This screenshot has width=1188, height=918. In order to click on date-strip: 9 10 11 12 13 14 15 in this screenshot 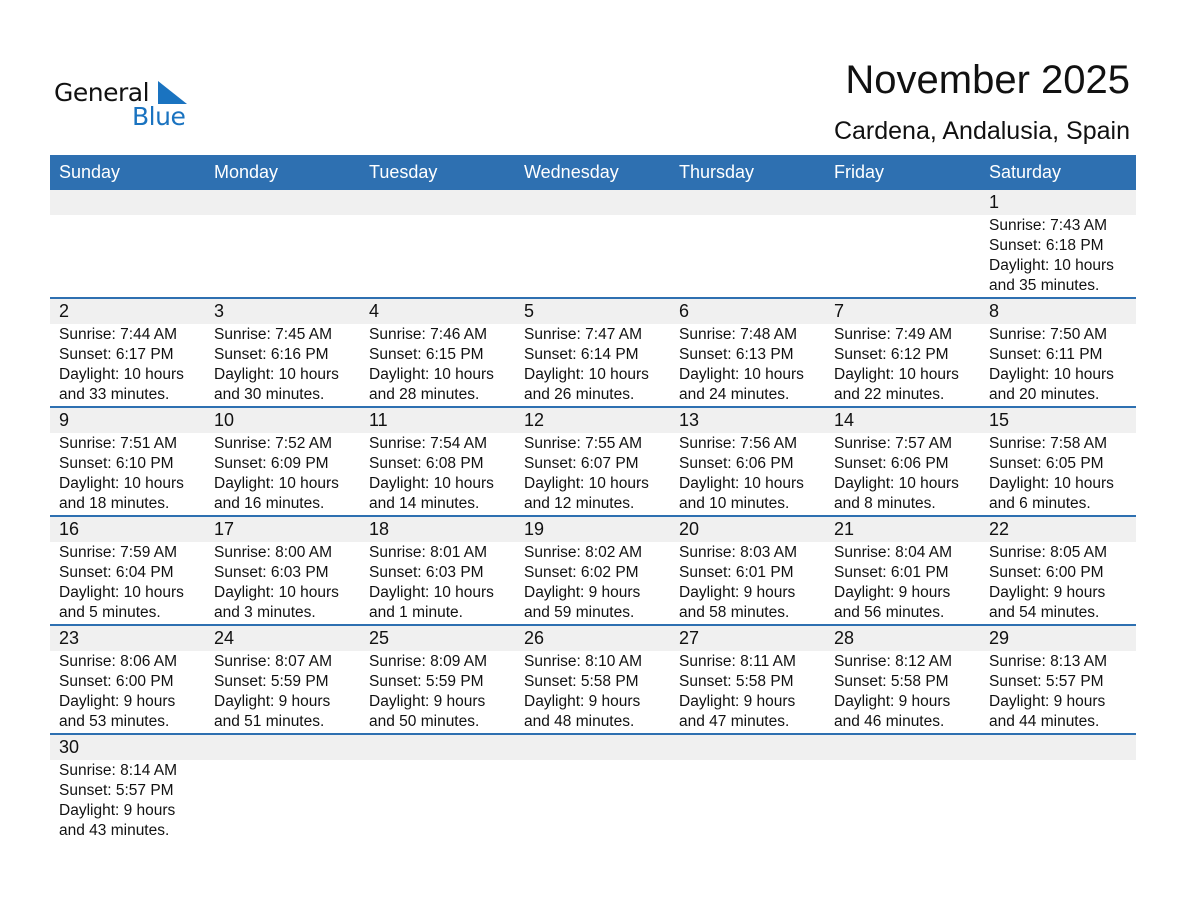, I will do `click(593, 420)`.